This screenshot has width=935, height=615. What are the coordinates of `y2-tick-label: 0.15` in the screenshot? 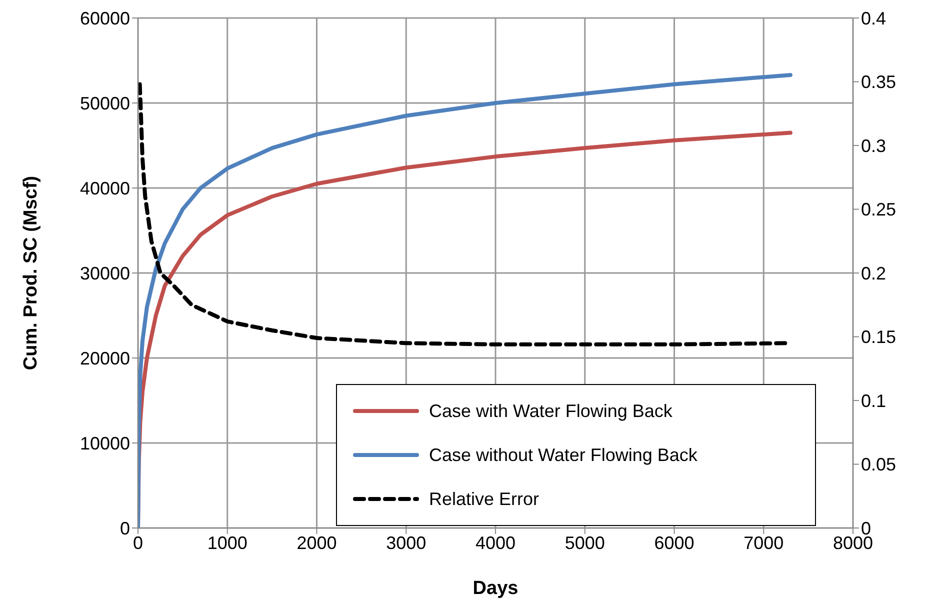 It's located at (878, 337).